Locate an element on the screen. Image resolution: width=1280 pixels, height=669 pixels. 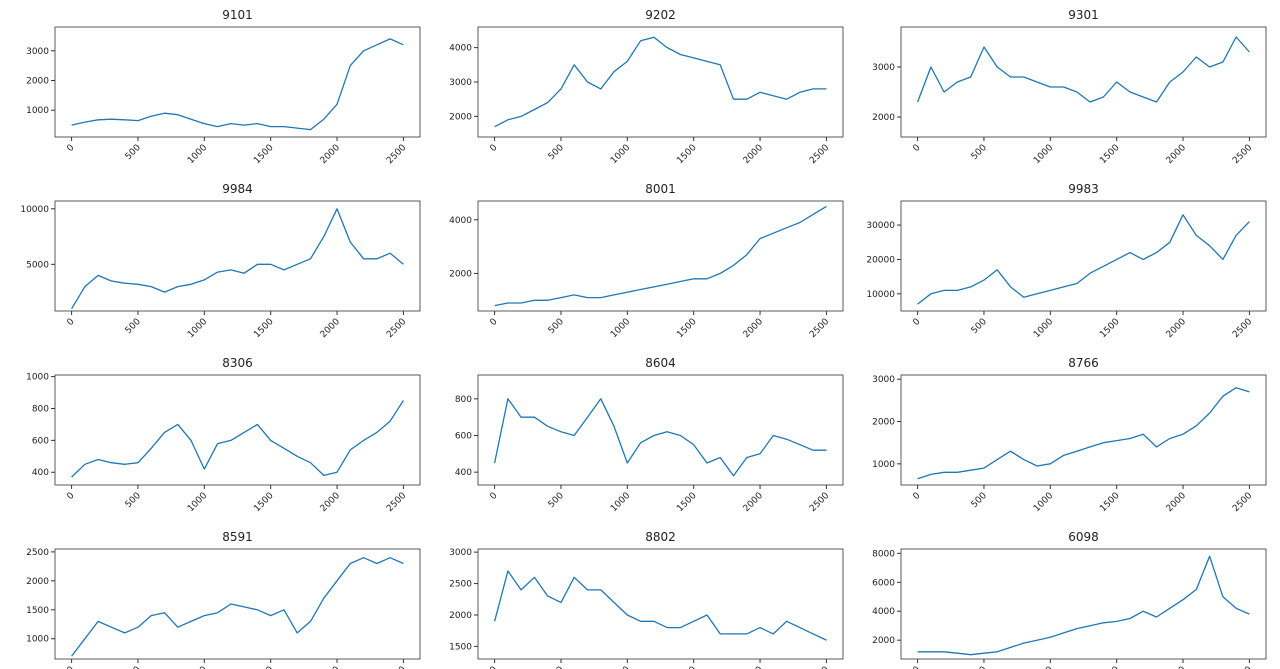
y-tick-label: 600 is located at coordinates (463, 437).